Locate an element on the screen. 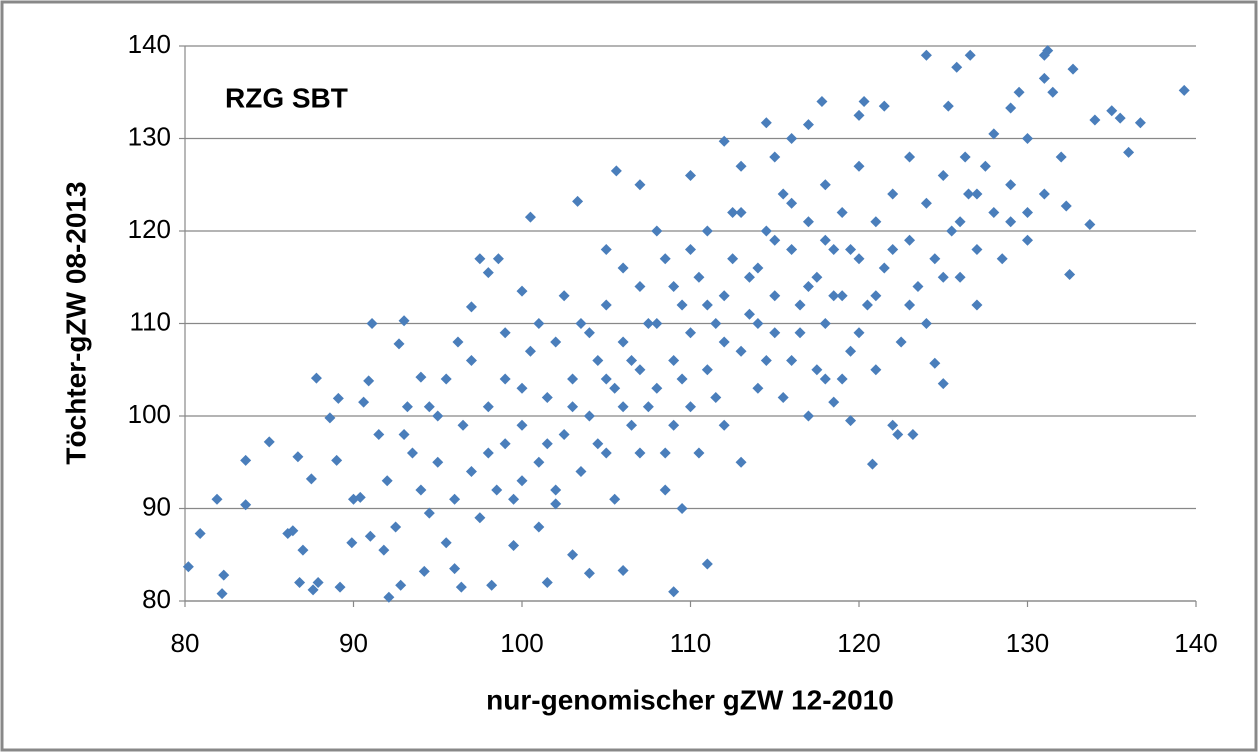 This screenshot has width=1259, height=753. y-tick-label: 100 is located at coordinates (149, 414).